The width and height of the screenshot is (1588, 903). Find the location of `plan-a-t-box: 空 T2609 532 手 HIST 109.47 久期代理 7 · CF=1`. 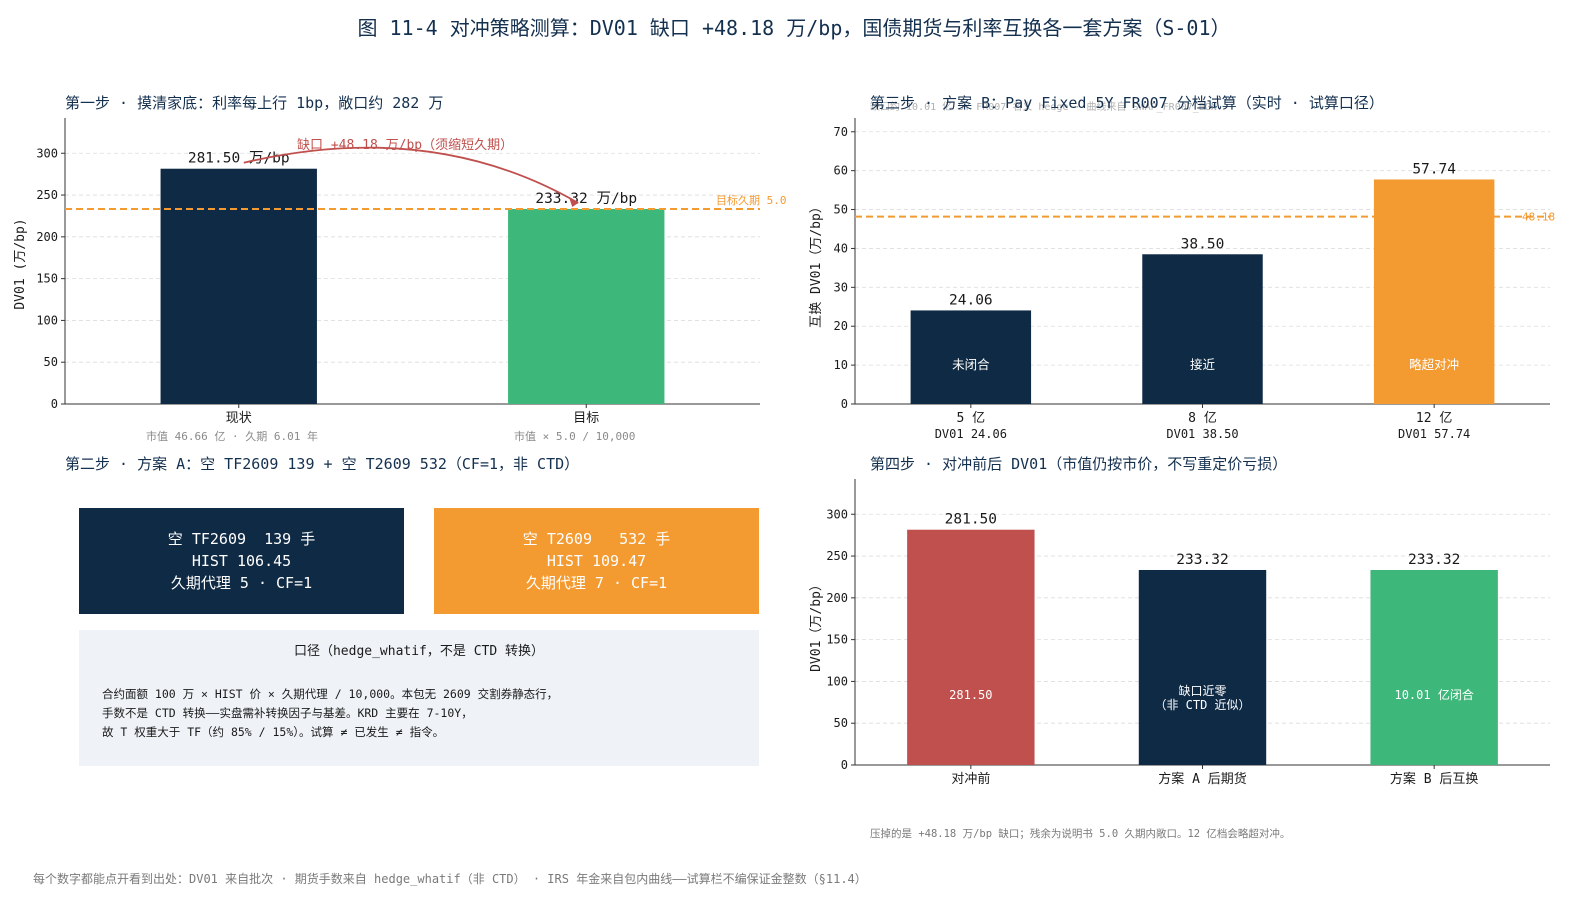

plan-a-t-box: 空 T2609 532 手 HIST 109.47 久期代理 7 · CF=1 is located at coordinates (596, 561).